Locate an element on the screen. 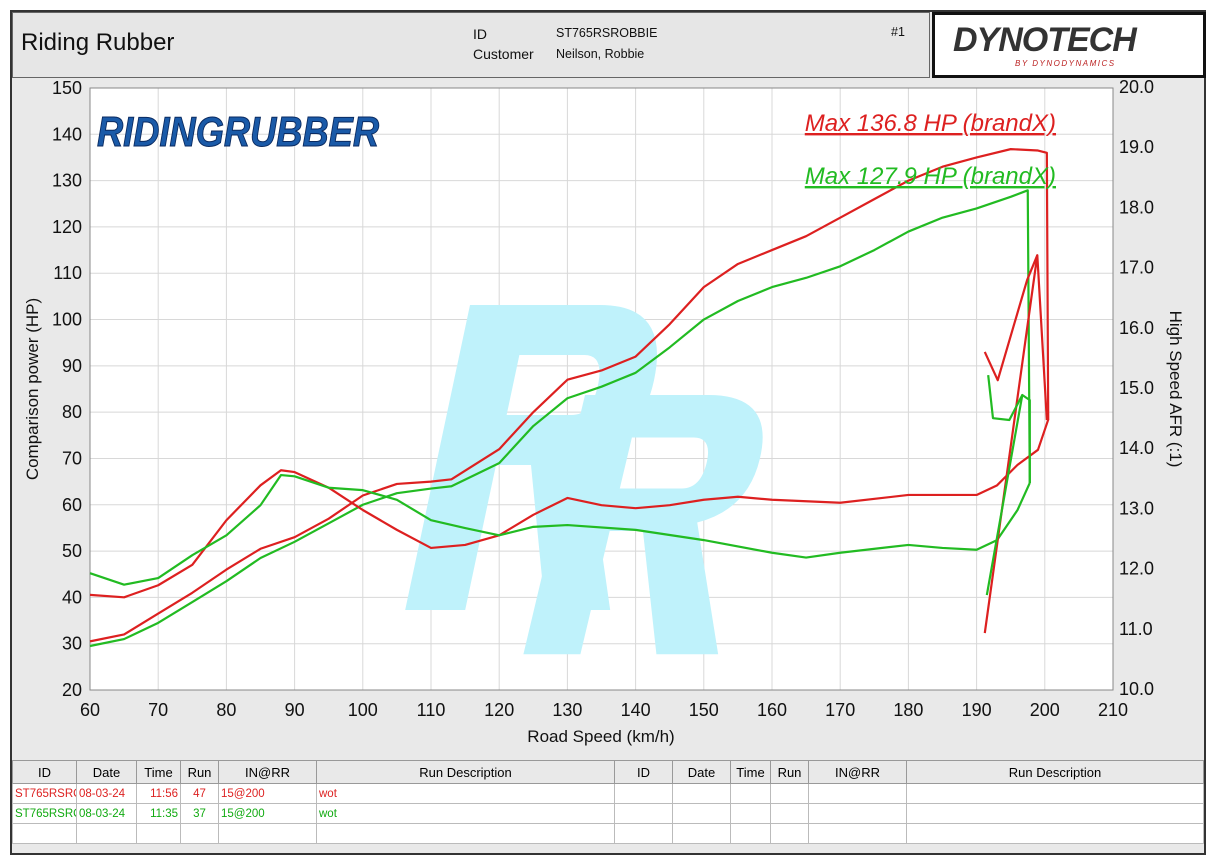  x-axis-label: Road Speed (km/h) is located at coordinates (600, 736).